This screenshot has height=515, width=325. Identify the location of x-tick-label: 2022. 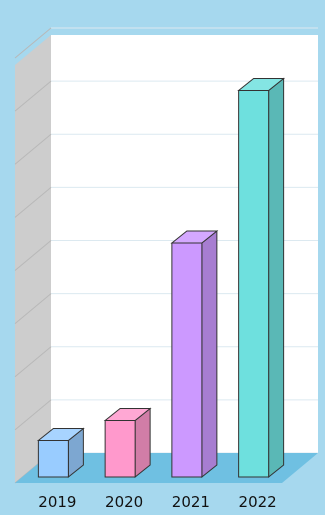
(258, 502).